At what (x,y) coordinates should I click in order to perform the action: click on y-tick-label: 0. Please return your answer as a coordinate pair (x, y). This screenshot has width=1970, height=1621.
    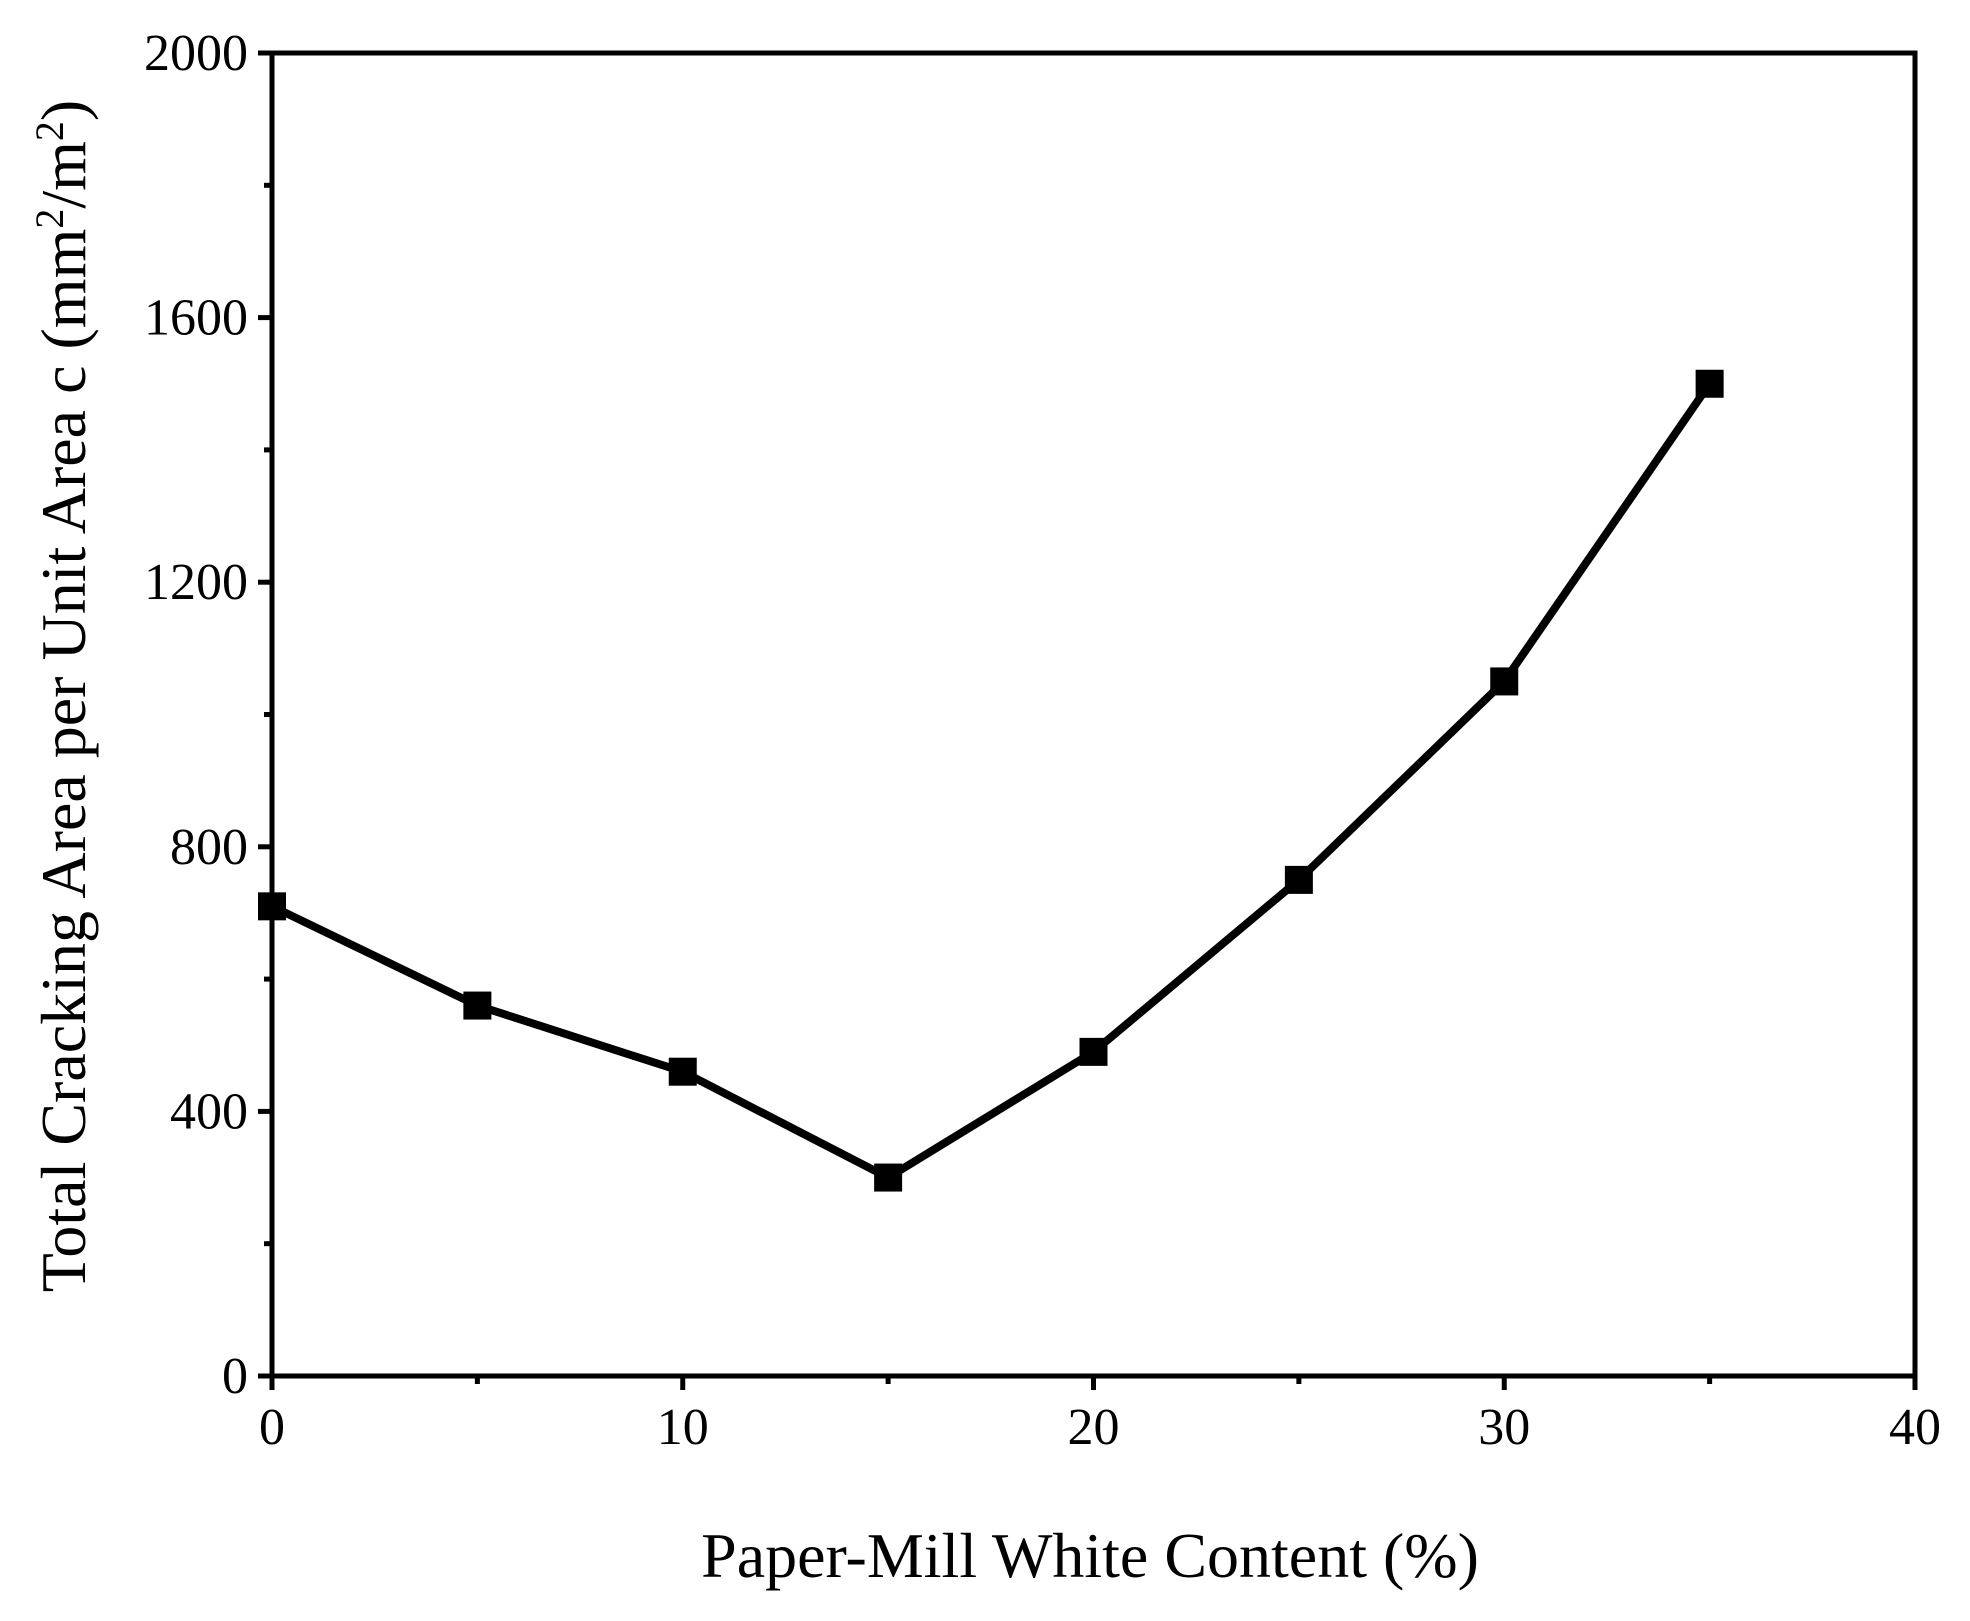
    Looking at the image, I should click on (235, 1376).